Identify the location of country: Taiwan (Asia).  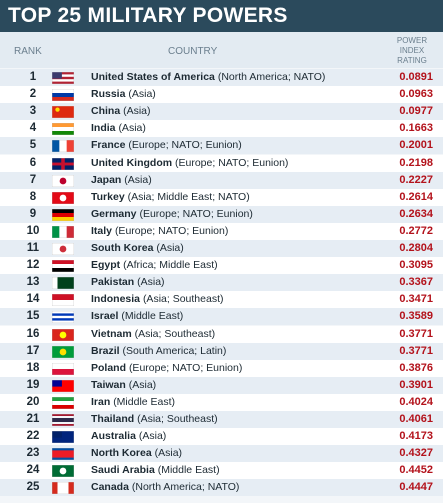
(123, 385).